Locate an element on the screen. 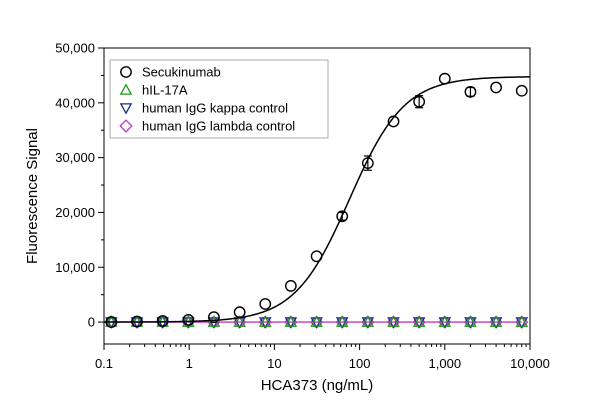  legend-label: hIL-17A is located at coordinates (165, 90).